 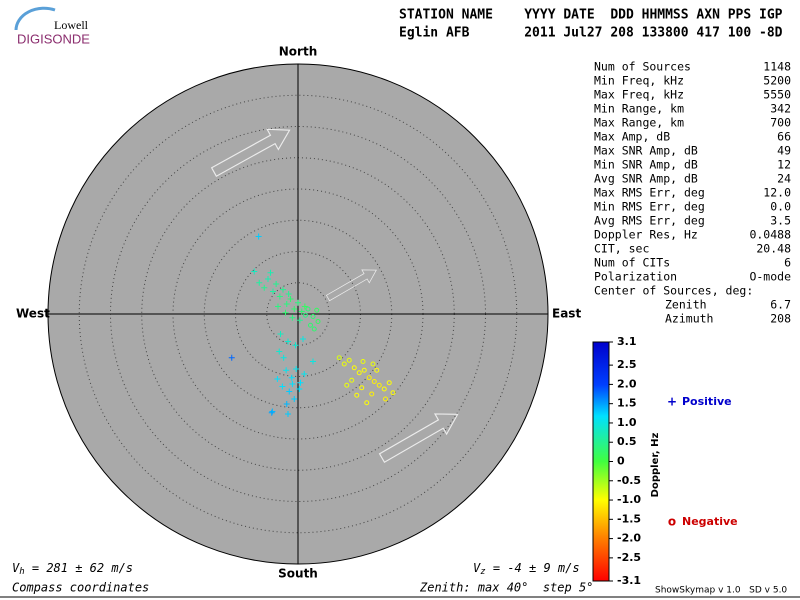 I want to click on stat-label: CIT, sec, so click(x=621, y=249).